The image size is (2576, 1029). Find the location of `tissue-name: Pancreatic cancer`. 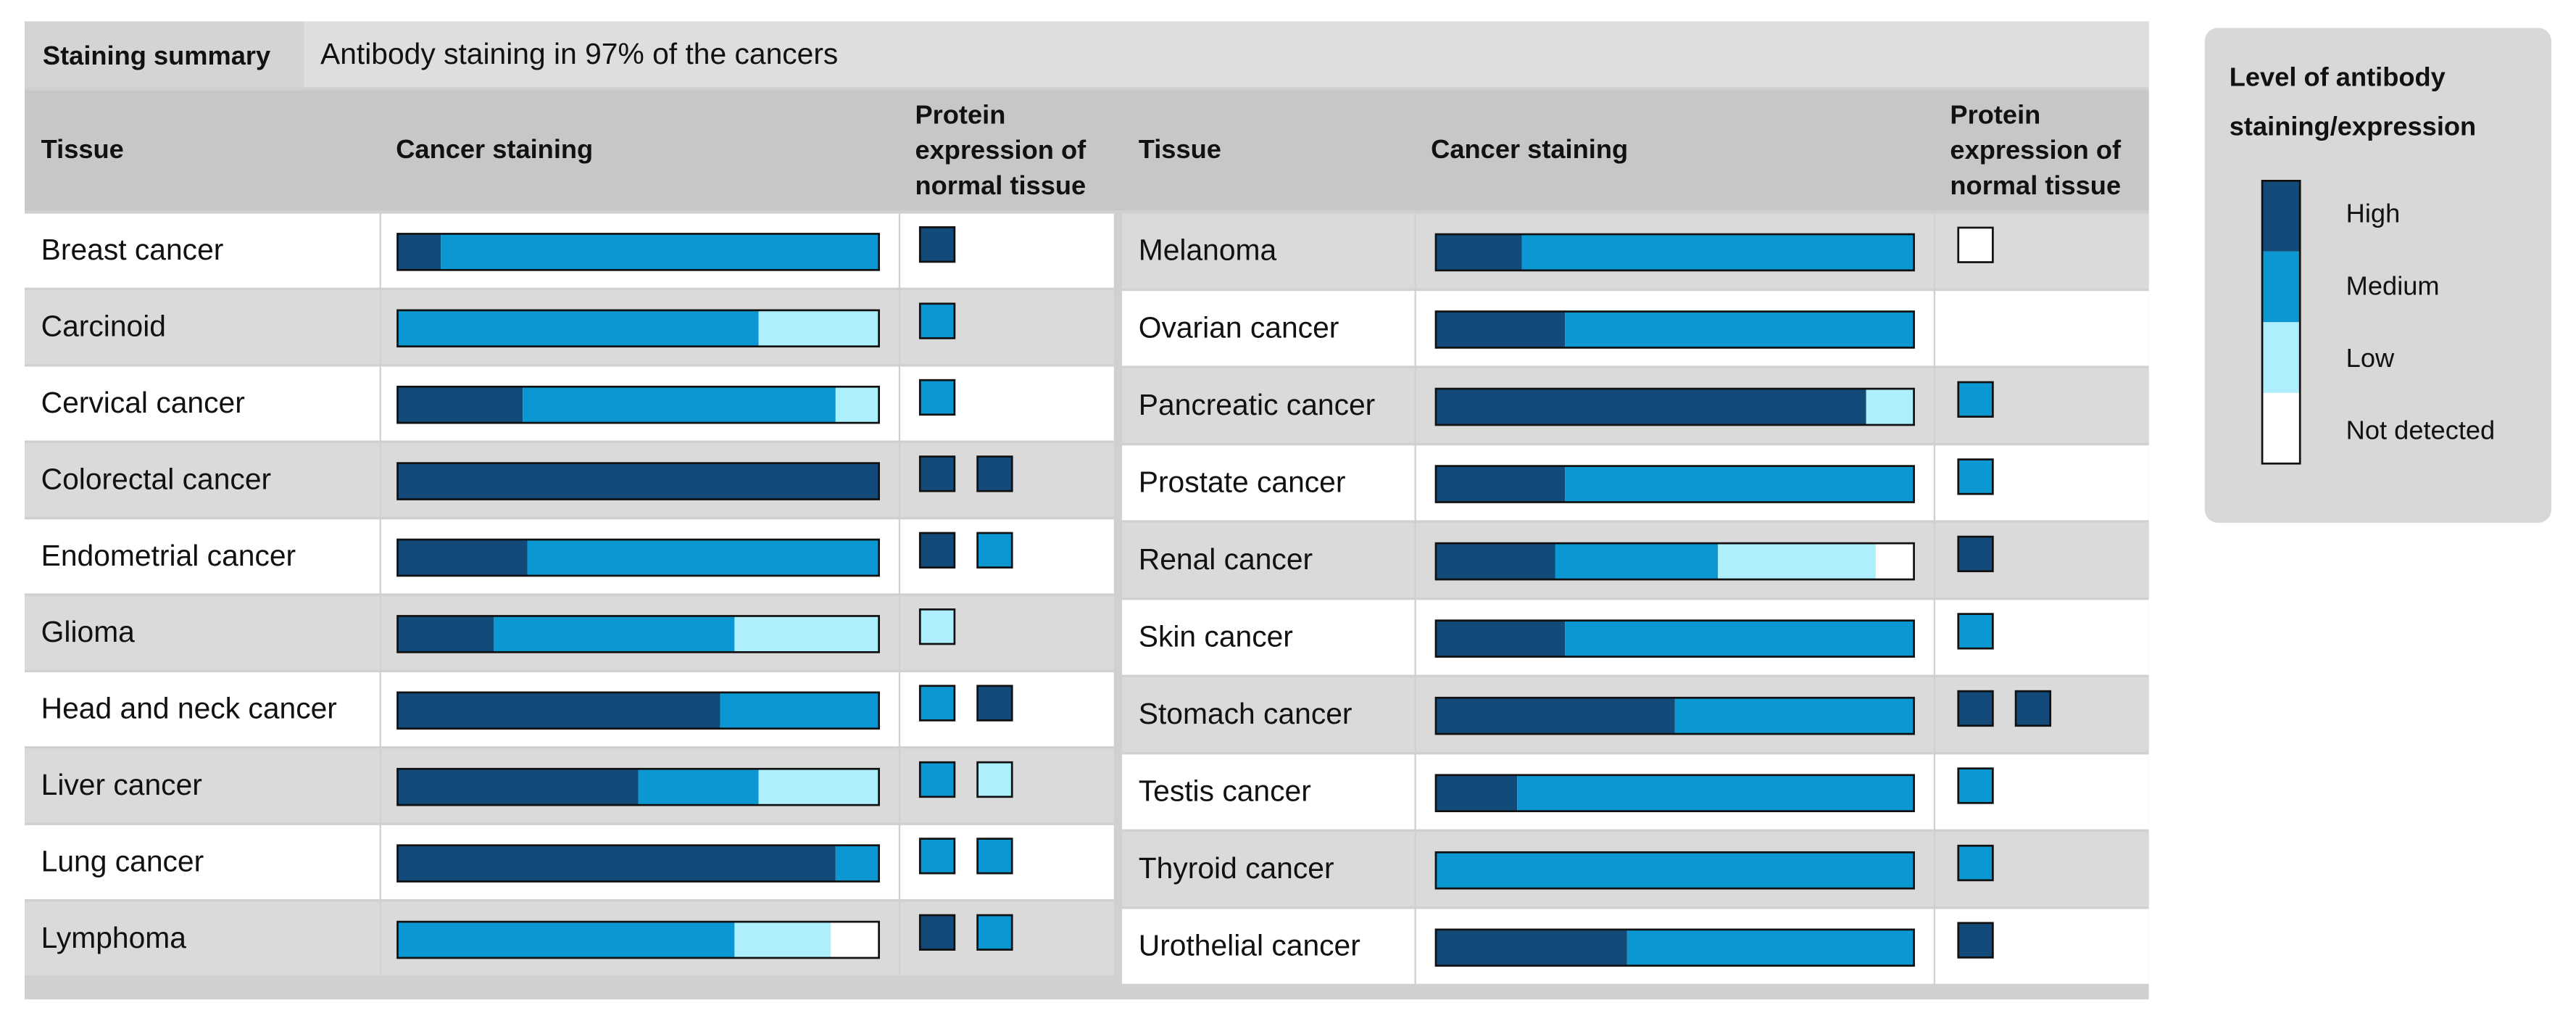

tissue-name: Pancreatic cancer is located at coordinates (1257, 404).